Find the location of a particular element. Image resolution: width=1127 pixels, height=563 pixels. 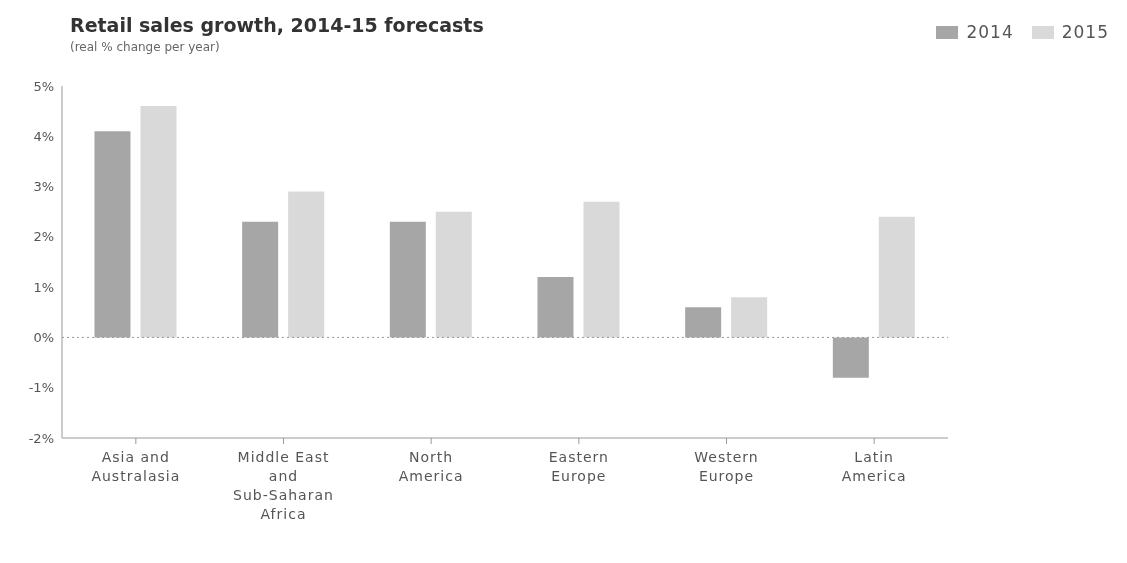

y-tick-label: 5% is located at coordinates (43, 86).